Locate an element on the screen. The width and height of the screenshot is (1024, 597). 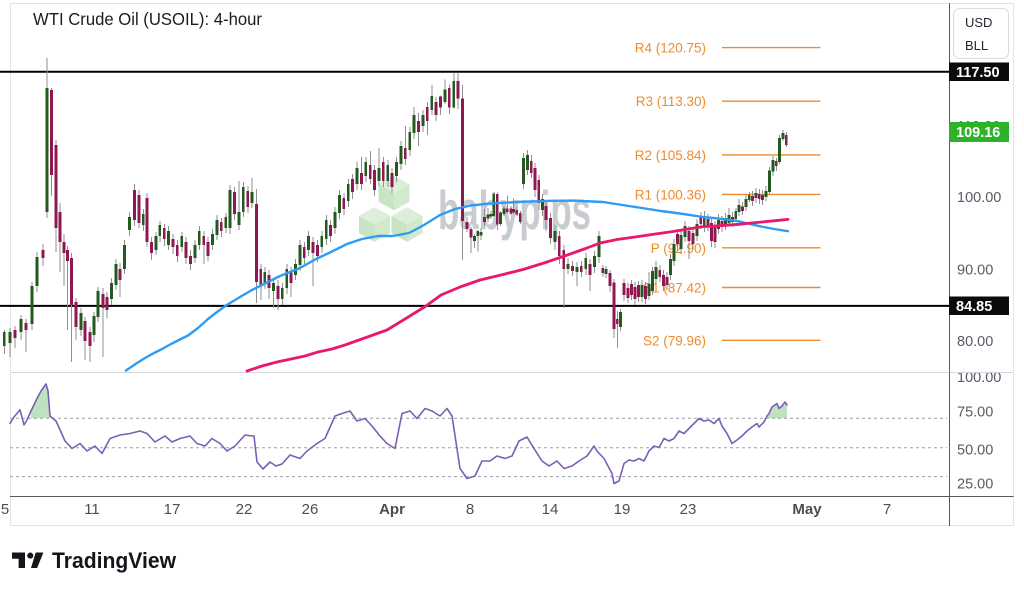
svg-text: 8 is located at coordinates (470, 509).